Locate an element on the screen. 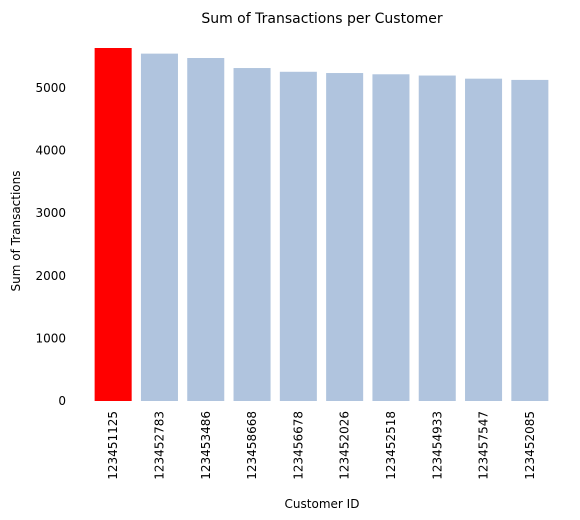 This screenshot has width=580, height=520. x-tick-label: 123452085 is located at coordinates (530, 445).